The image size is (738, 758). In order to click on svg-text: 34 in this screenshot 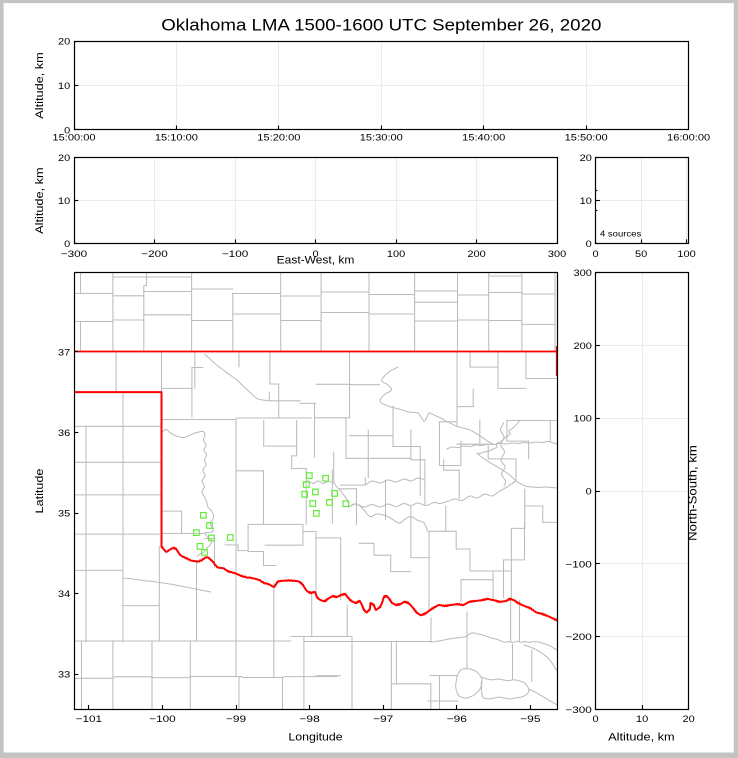, I will do `click(64, 594)`.